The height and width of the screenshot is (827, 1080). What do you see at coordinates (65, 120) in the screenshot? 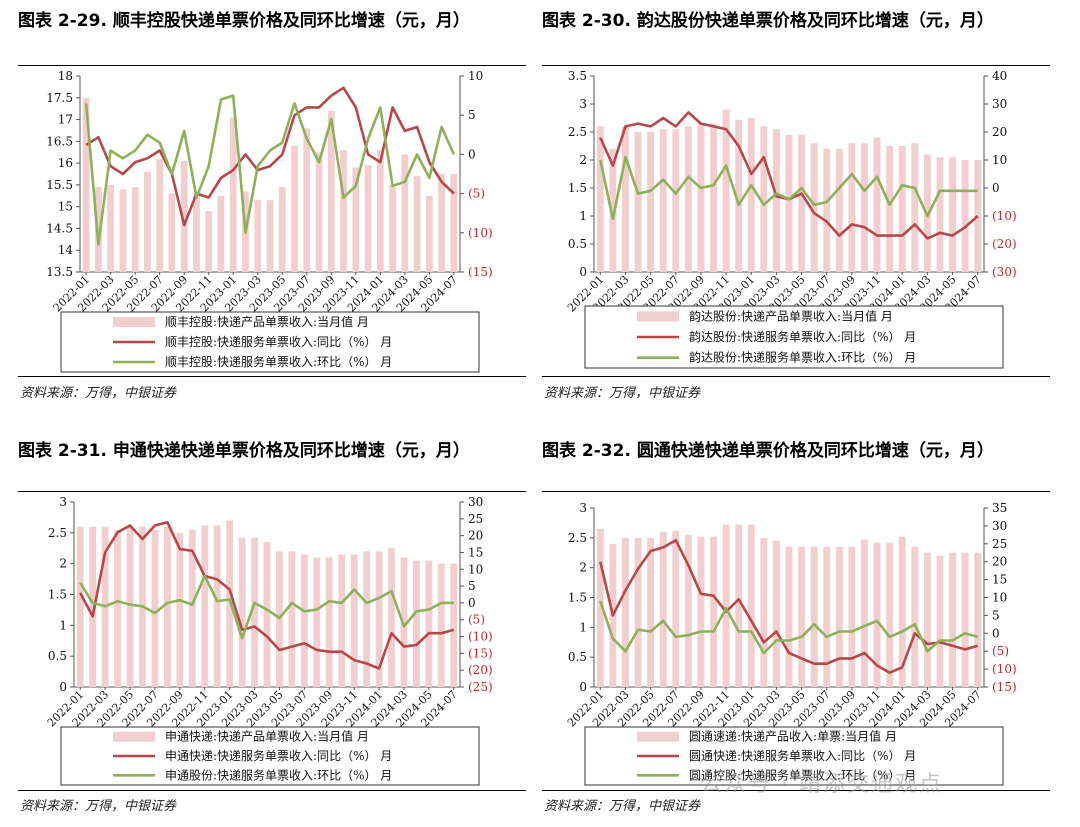
I see `left-tick-label: 17` at bounding box center [65, 120].